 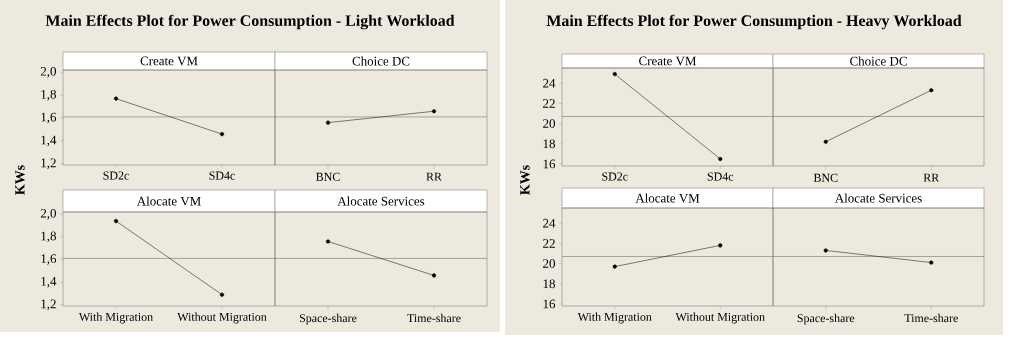 I want to click on chart-title: Main Effects Plot for Power Consumption - Heavy Workload, so click(x=754, y=22).